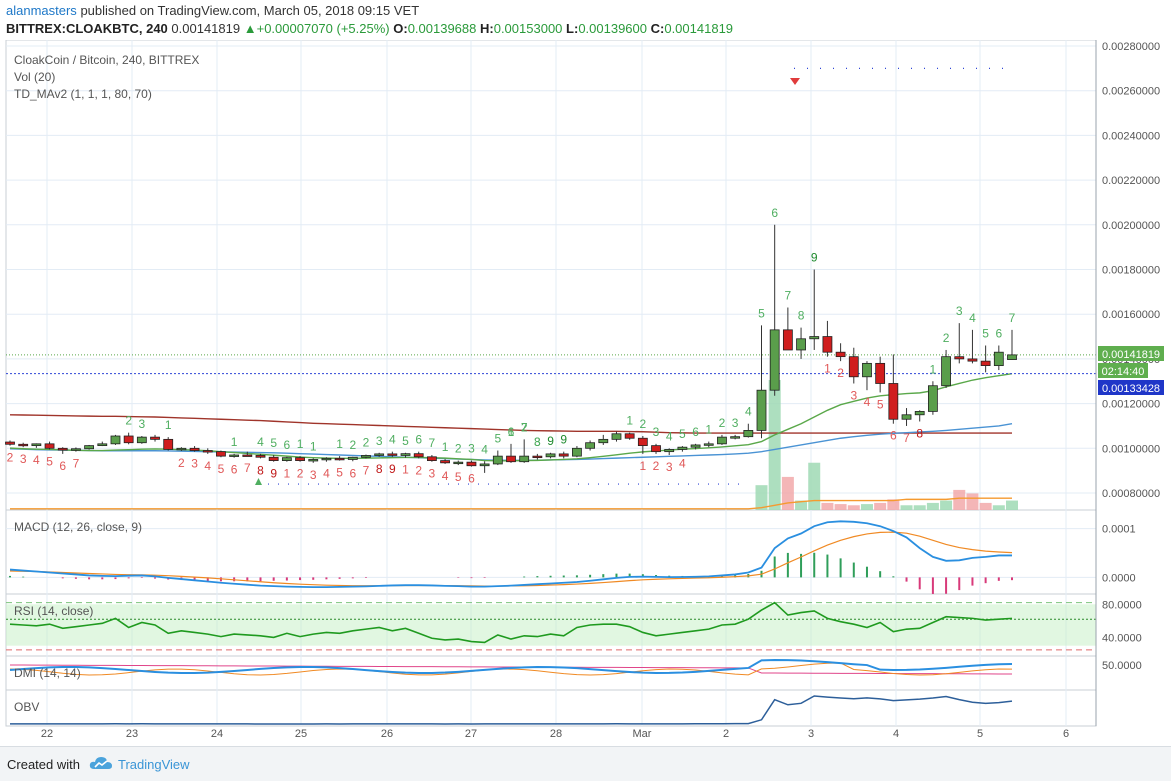 The width and height of the screenshot is (1171, 781). What do you see at coordinates (657, 28) in the screenshot?
I see `close-label: C:` at bounding box center [657, 28].